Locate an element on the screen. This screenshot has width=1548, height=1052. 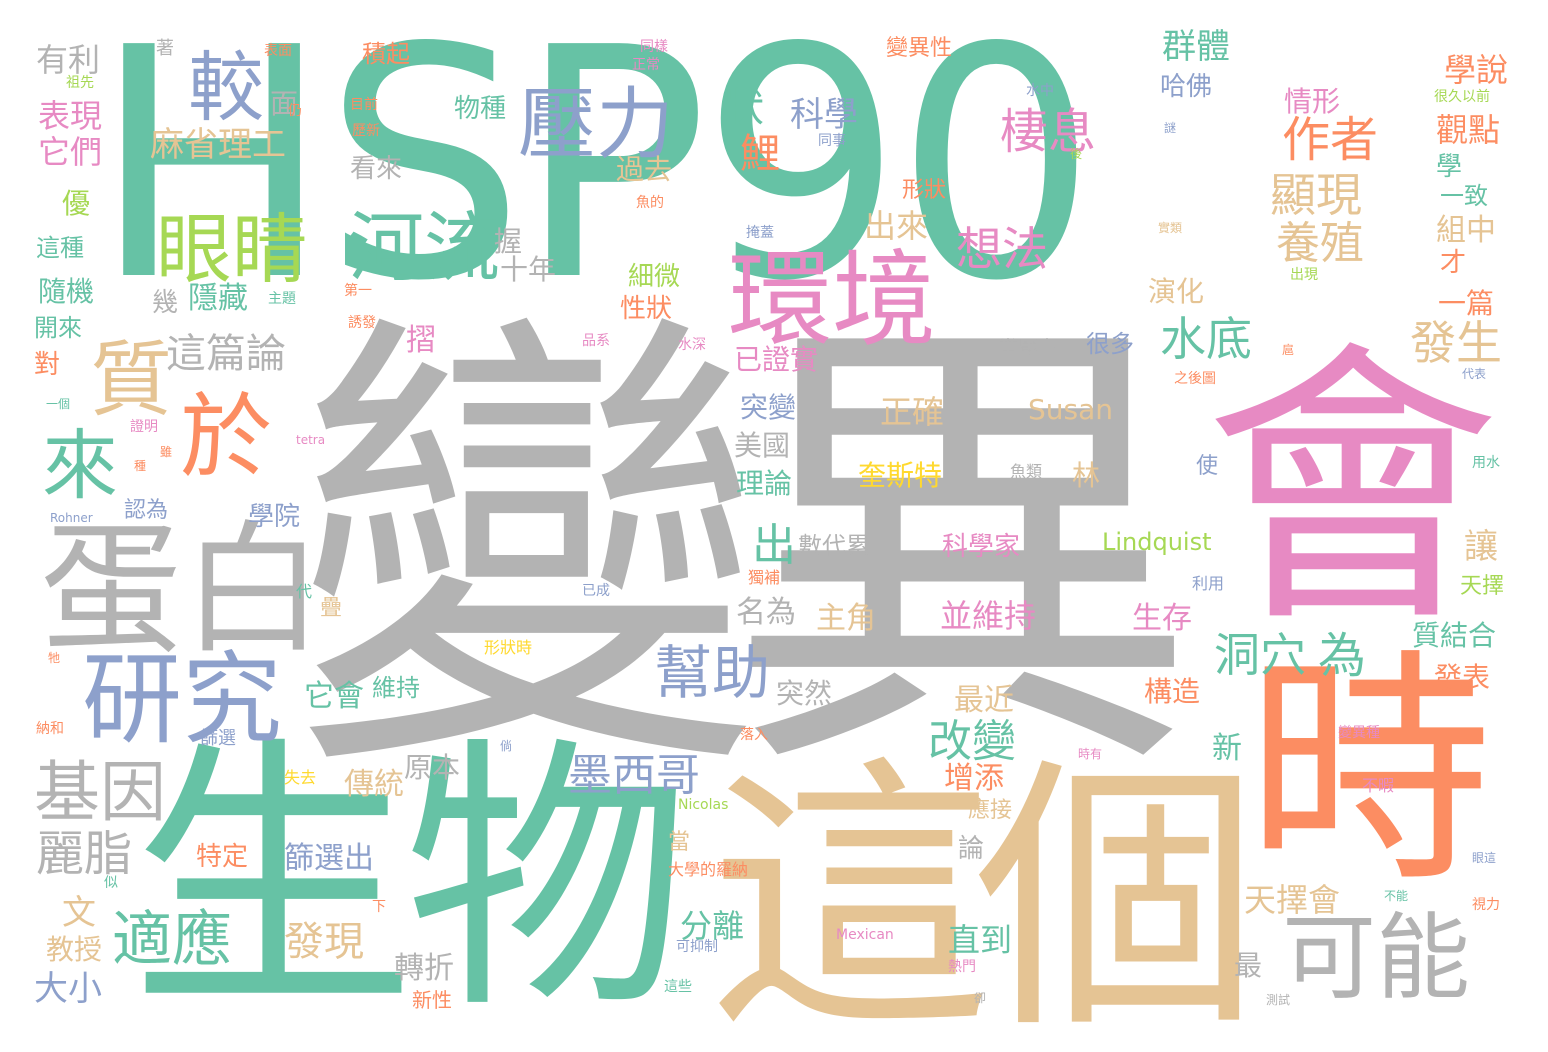
word-riddle: 謎 is located at coordinates (1170, 128).